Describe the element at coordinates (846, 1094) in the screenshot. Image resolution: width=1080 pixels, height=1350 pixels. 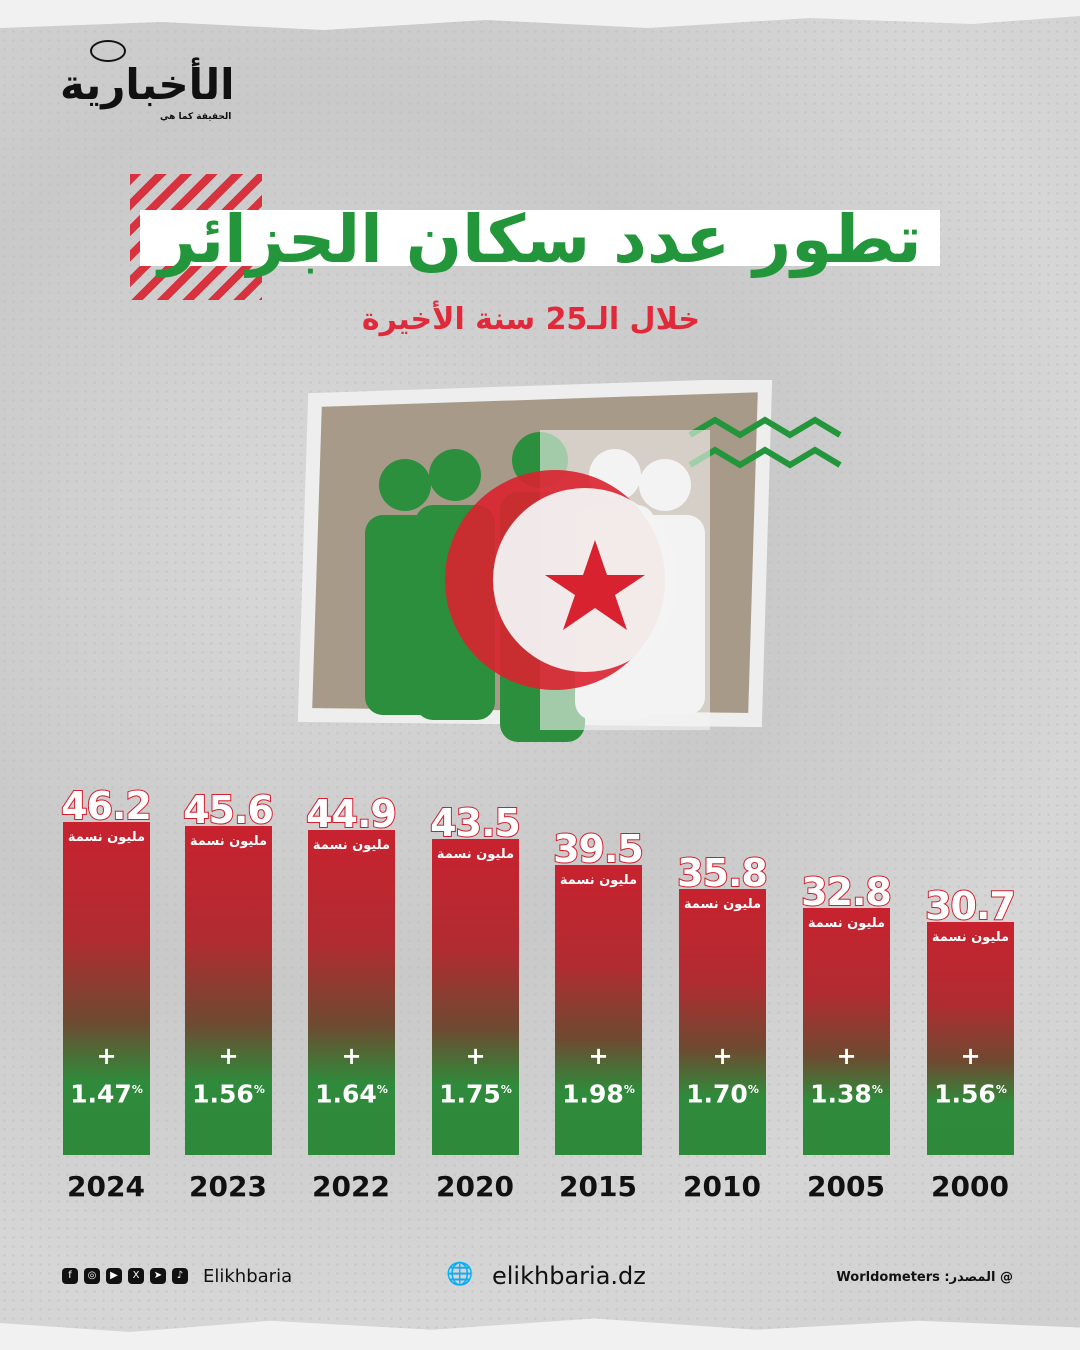
I see `growth-rate-label: 1.38%` at that location.